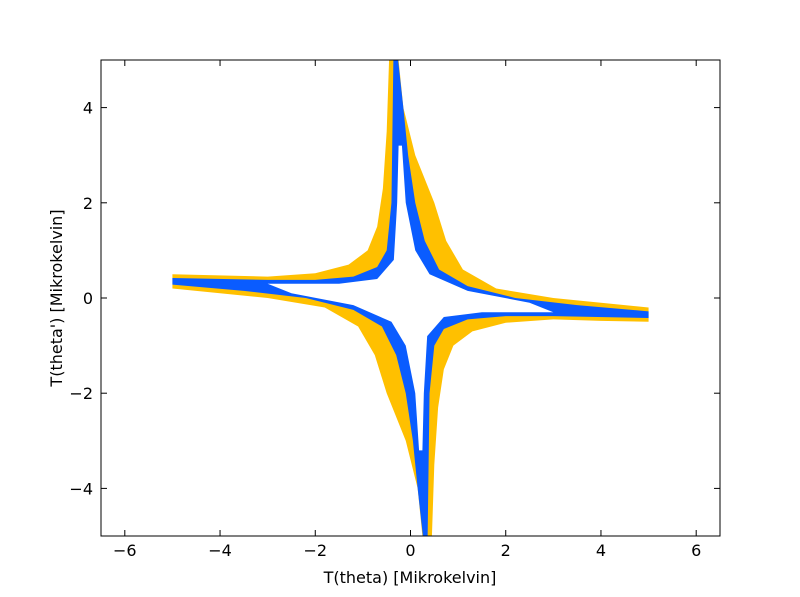  What do you see at coordinates (506, 550) in the screenshot?
I see `x-tick-label: 2` at bounding box center [506, 550].